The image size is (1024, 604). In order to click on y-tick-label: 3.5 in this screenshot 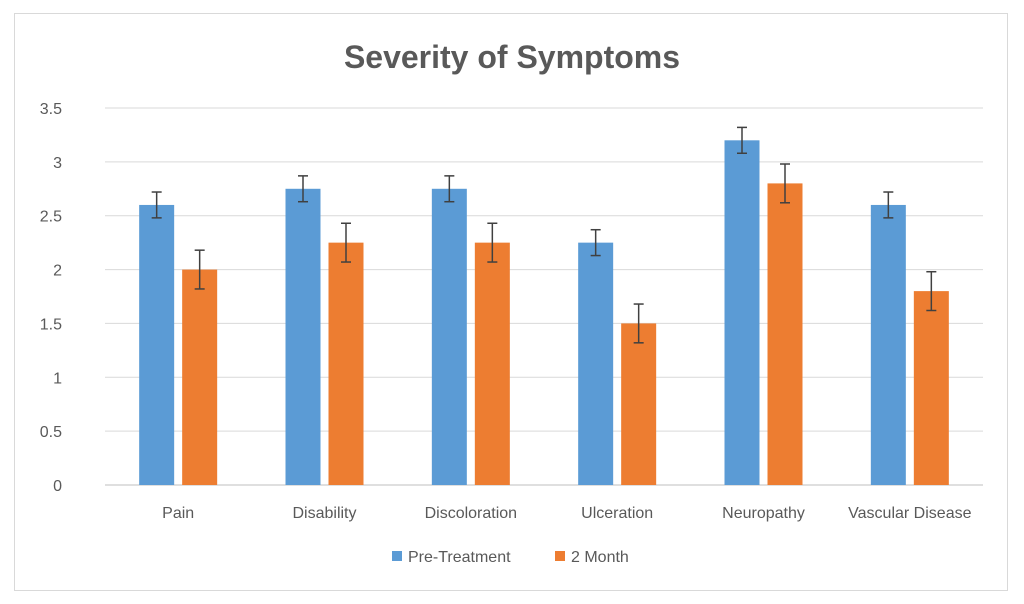, I will do `click(51, 109)`.